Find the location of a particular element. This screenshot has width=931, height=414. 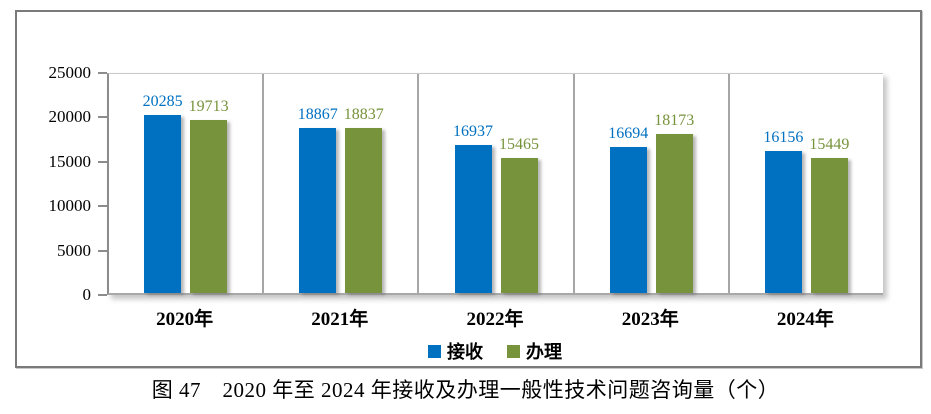

y-axis-tick-label: 20000 is located at coordinates (70, 117).